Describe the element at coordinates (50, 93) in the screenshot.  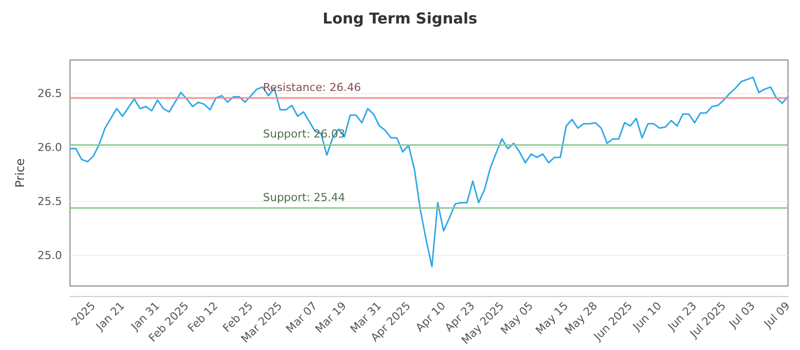
I see `y-tick-label: 26.5` at that location.